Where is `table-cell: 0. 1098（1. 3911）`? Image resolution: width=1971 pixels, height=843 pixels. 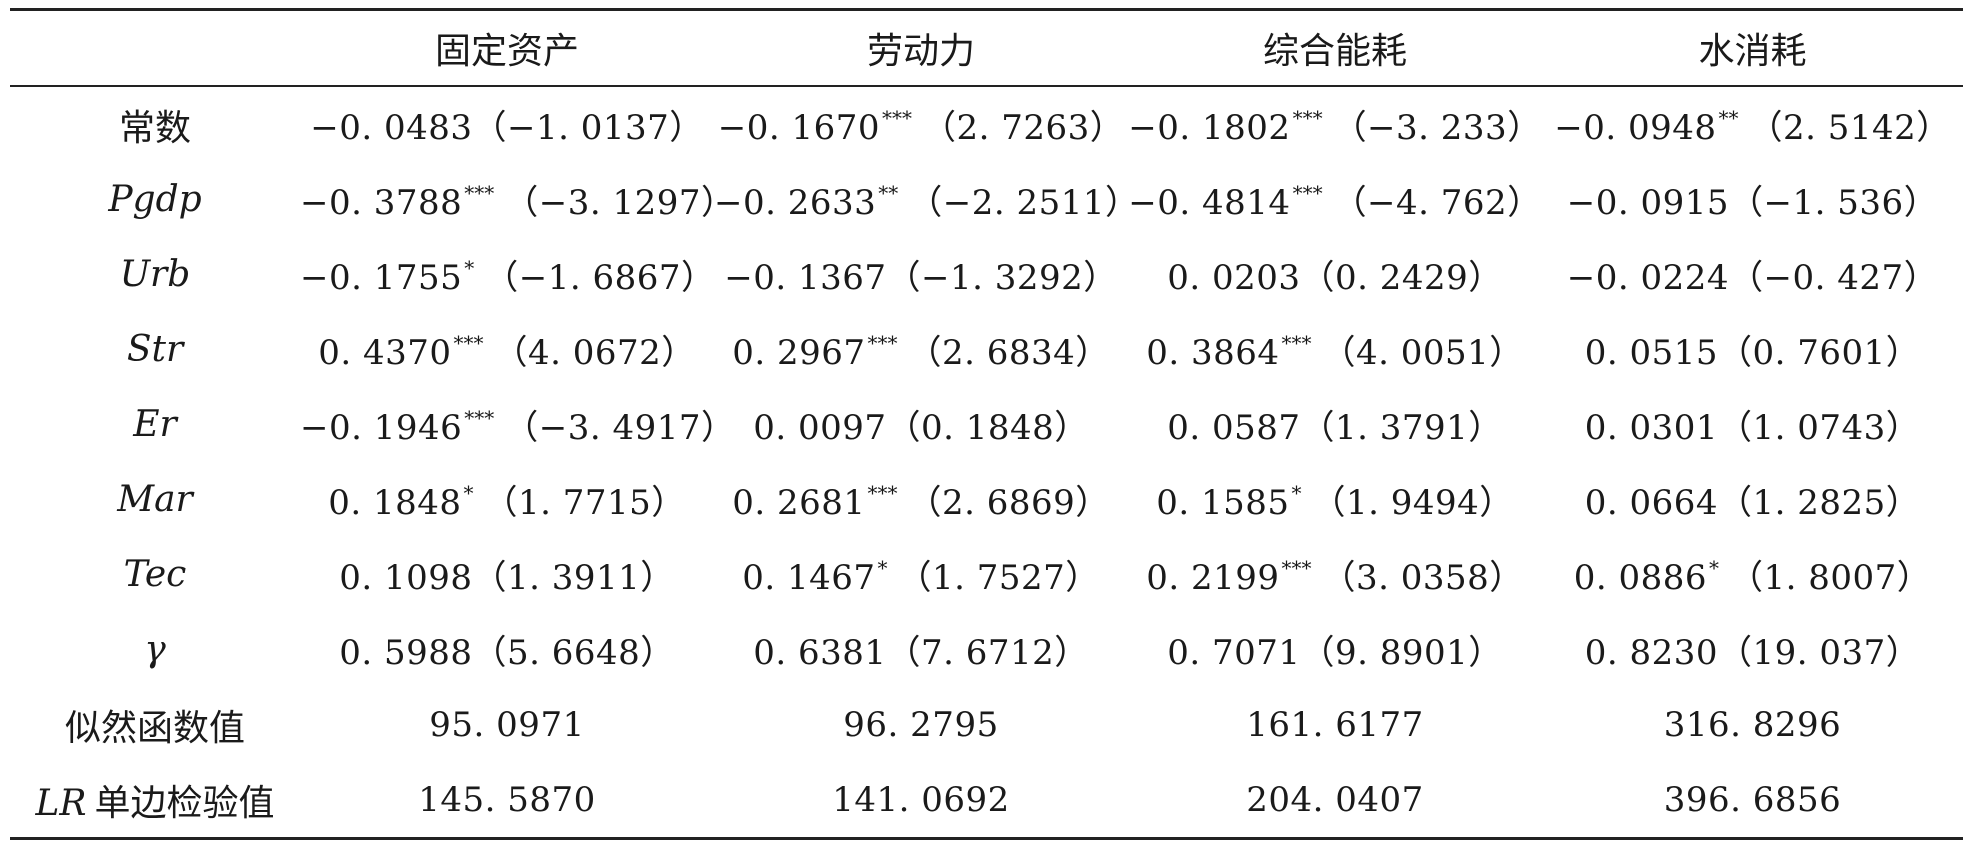 table-cell: 0. 1098（1. 3911） is located at coordinates (507, 574).